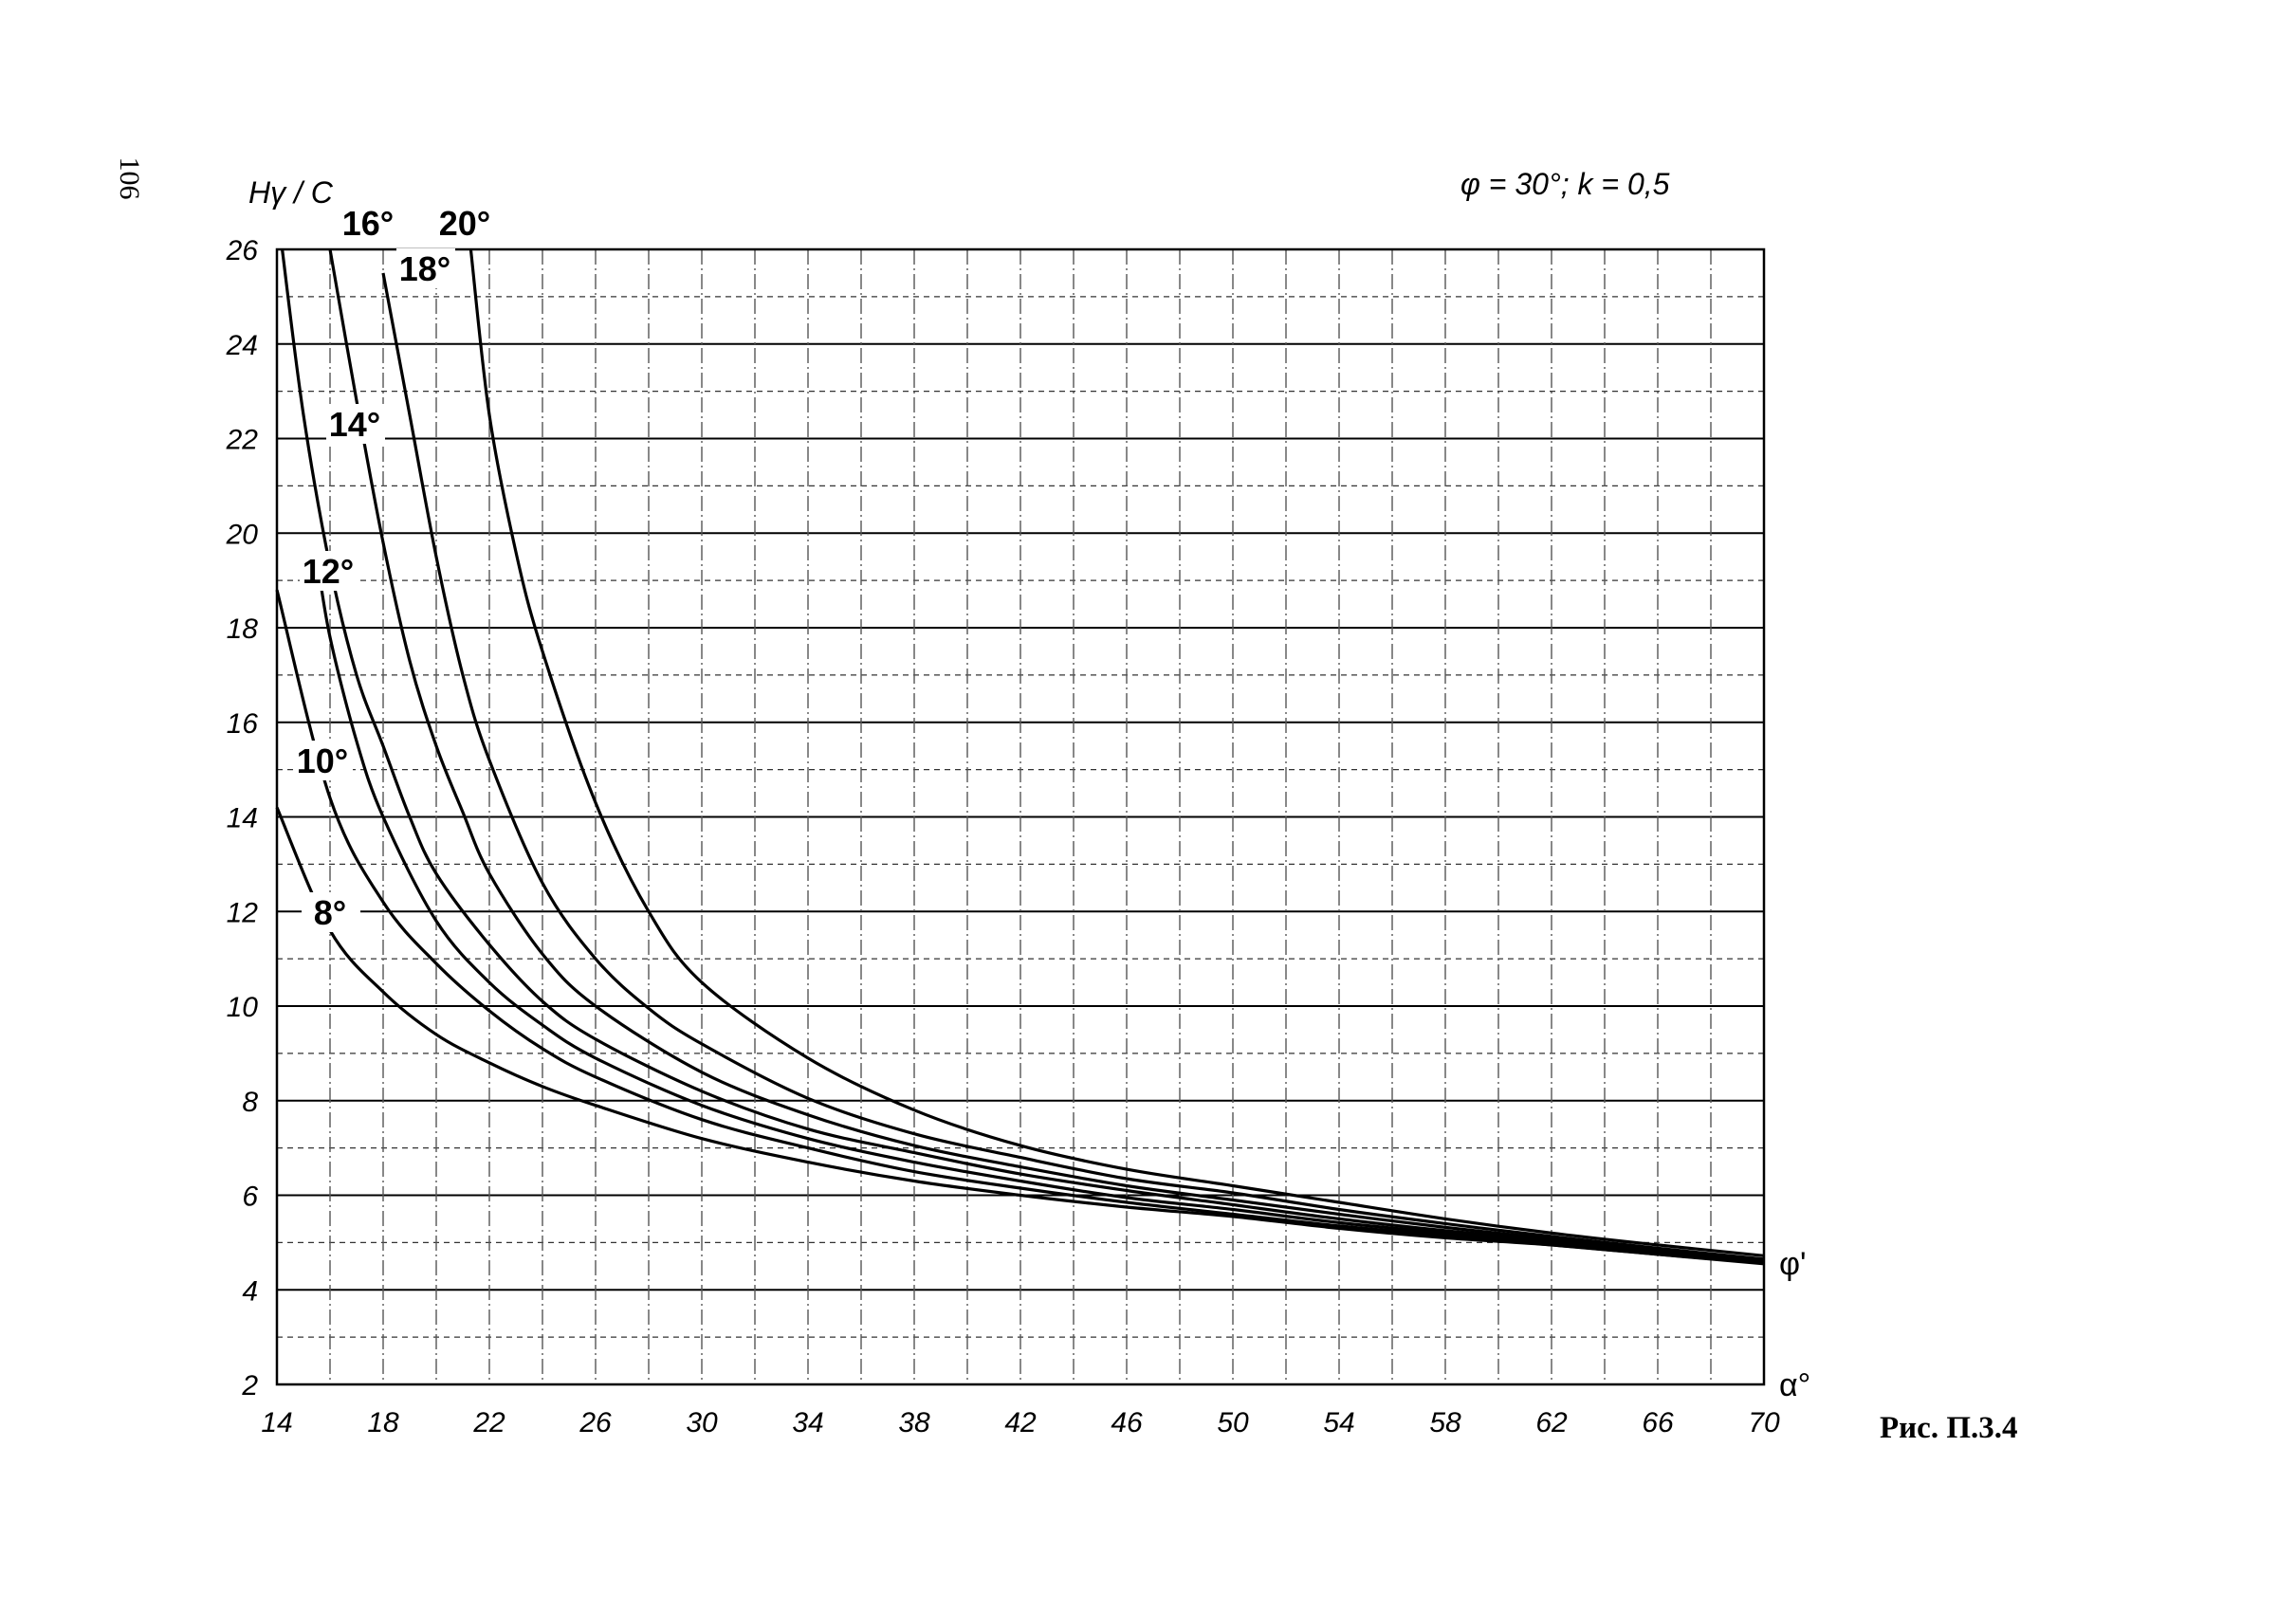 The width and height of the screenshot is (2296, 1612). Describe the element at coordinates (243, 630) in the screenshot. I see `y-tick-label: 18` at that location.